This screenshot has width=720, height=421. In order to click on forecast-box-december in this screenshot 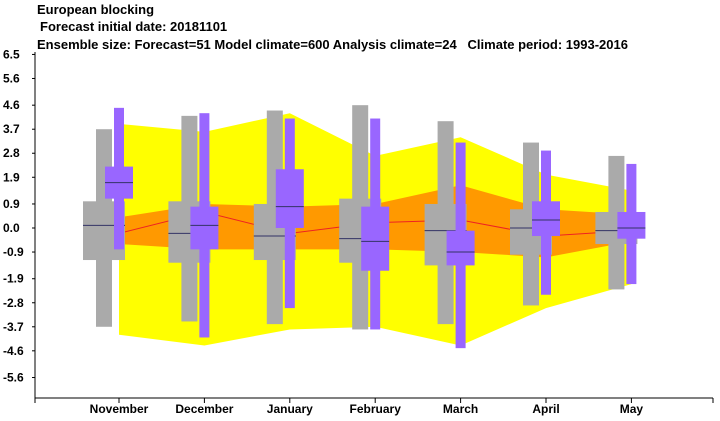, I will do `click(204, 225)`.